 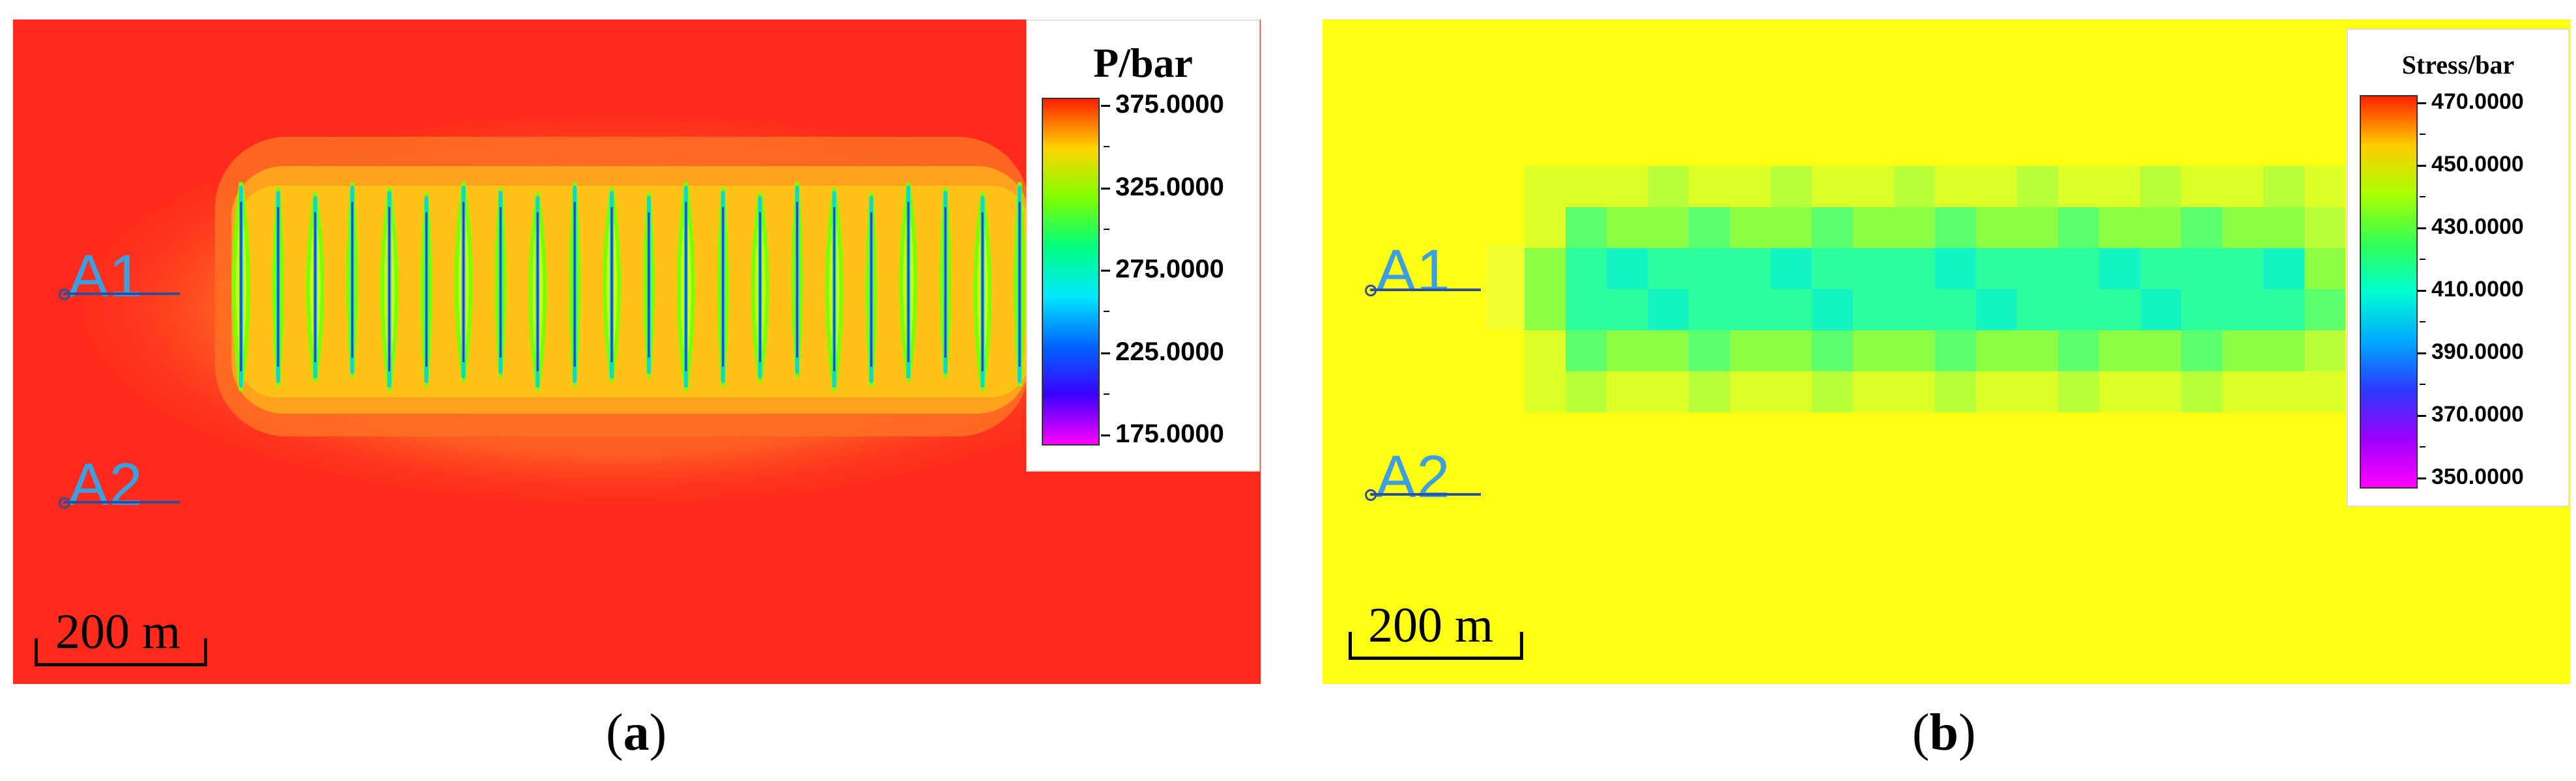 I want to click on legend-tick-label: 350.0000, so click(x=2477, y=477).